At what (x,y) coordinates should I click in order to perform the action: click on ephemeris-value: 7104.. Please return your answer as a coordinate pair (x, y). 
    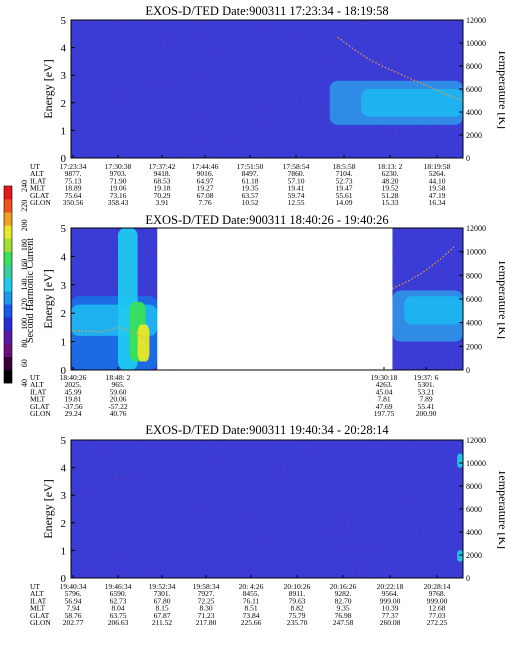
    Looking at the image, I should click on (344, 173).